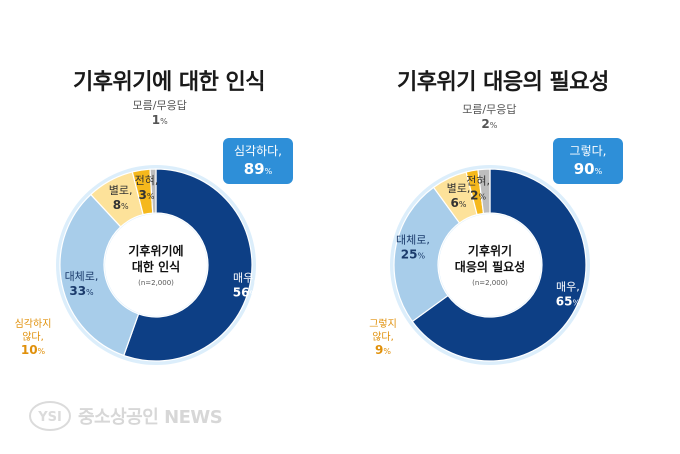 The image size is (680, 454). I want to click on callout-value: 90%, so click(588, 169).